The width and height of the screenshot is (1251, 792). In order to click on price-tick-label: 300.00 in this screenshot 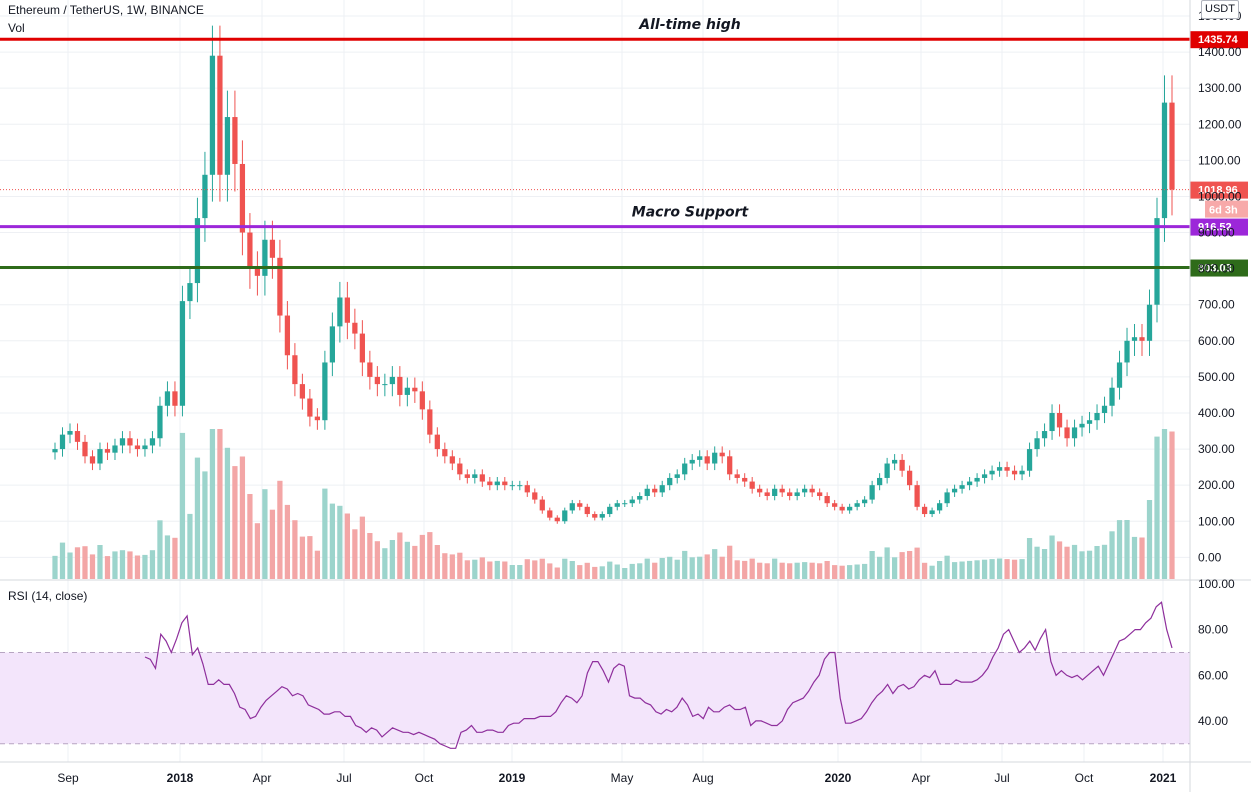, I will do `click(1216, 449)`.